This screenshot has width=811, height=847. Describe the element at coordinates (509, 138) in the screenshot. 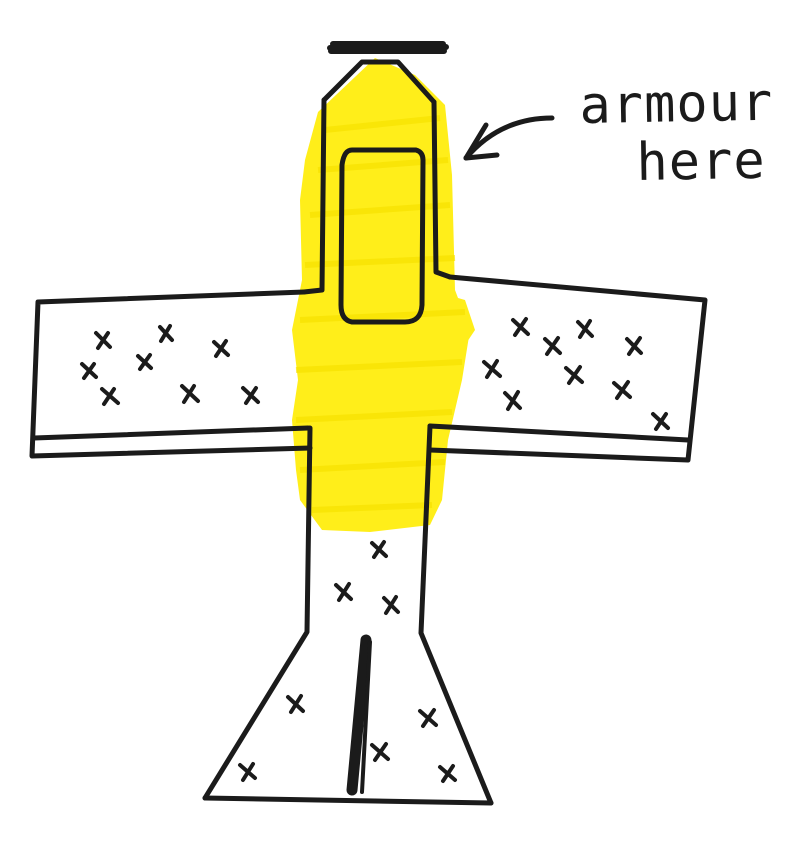

I see `annotation-arrow` at that location.